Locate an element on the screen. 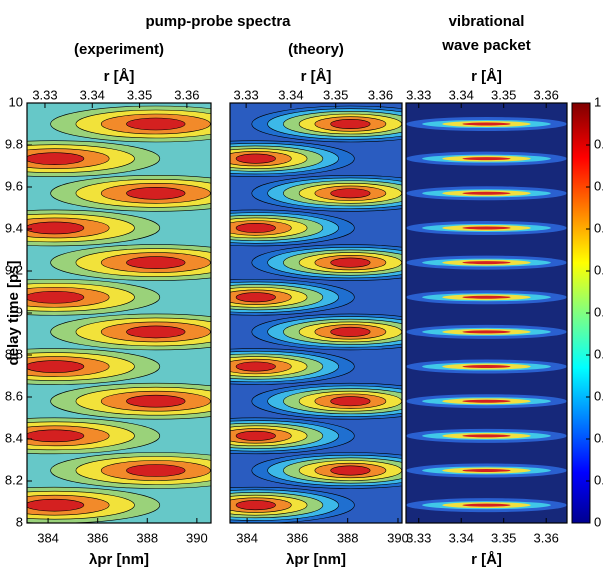 The height and width of the screenshot is (578, 603). y-tick-label: 9.4 is located at coordinates (14, 227).